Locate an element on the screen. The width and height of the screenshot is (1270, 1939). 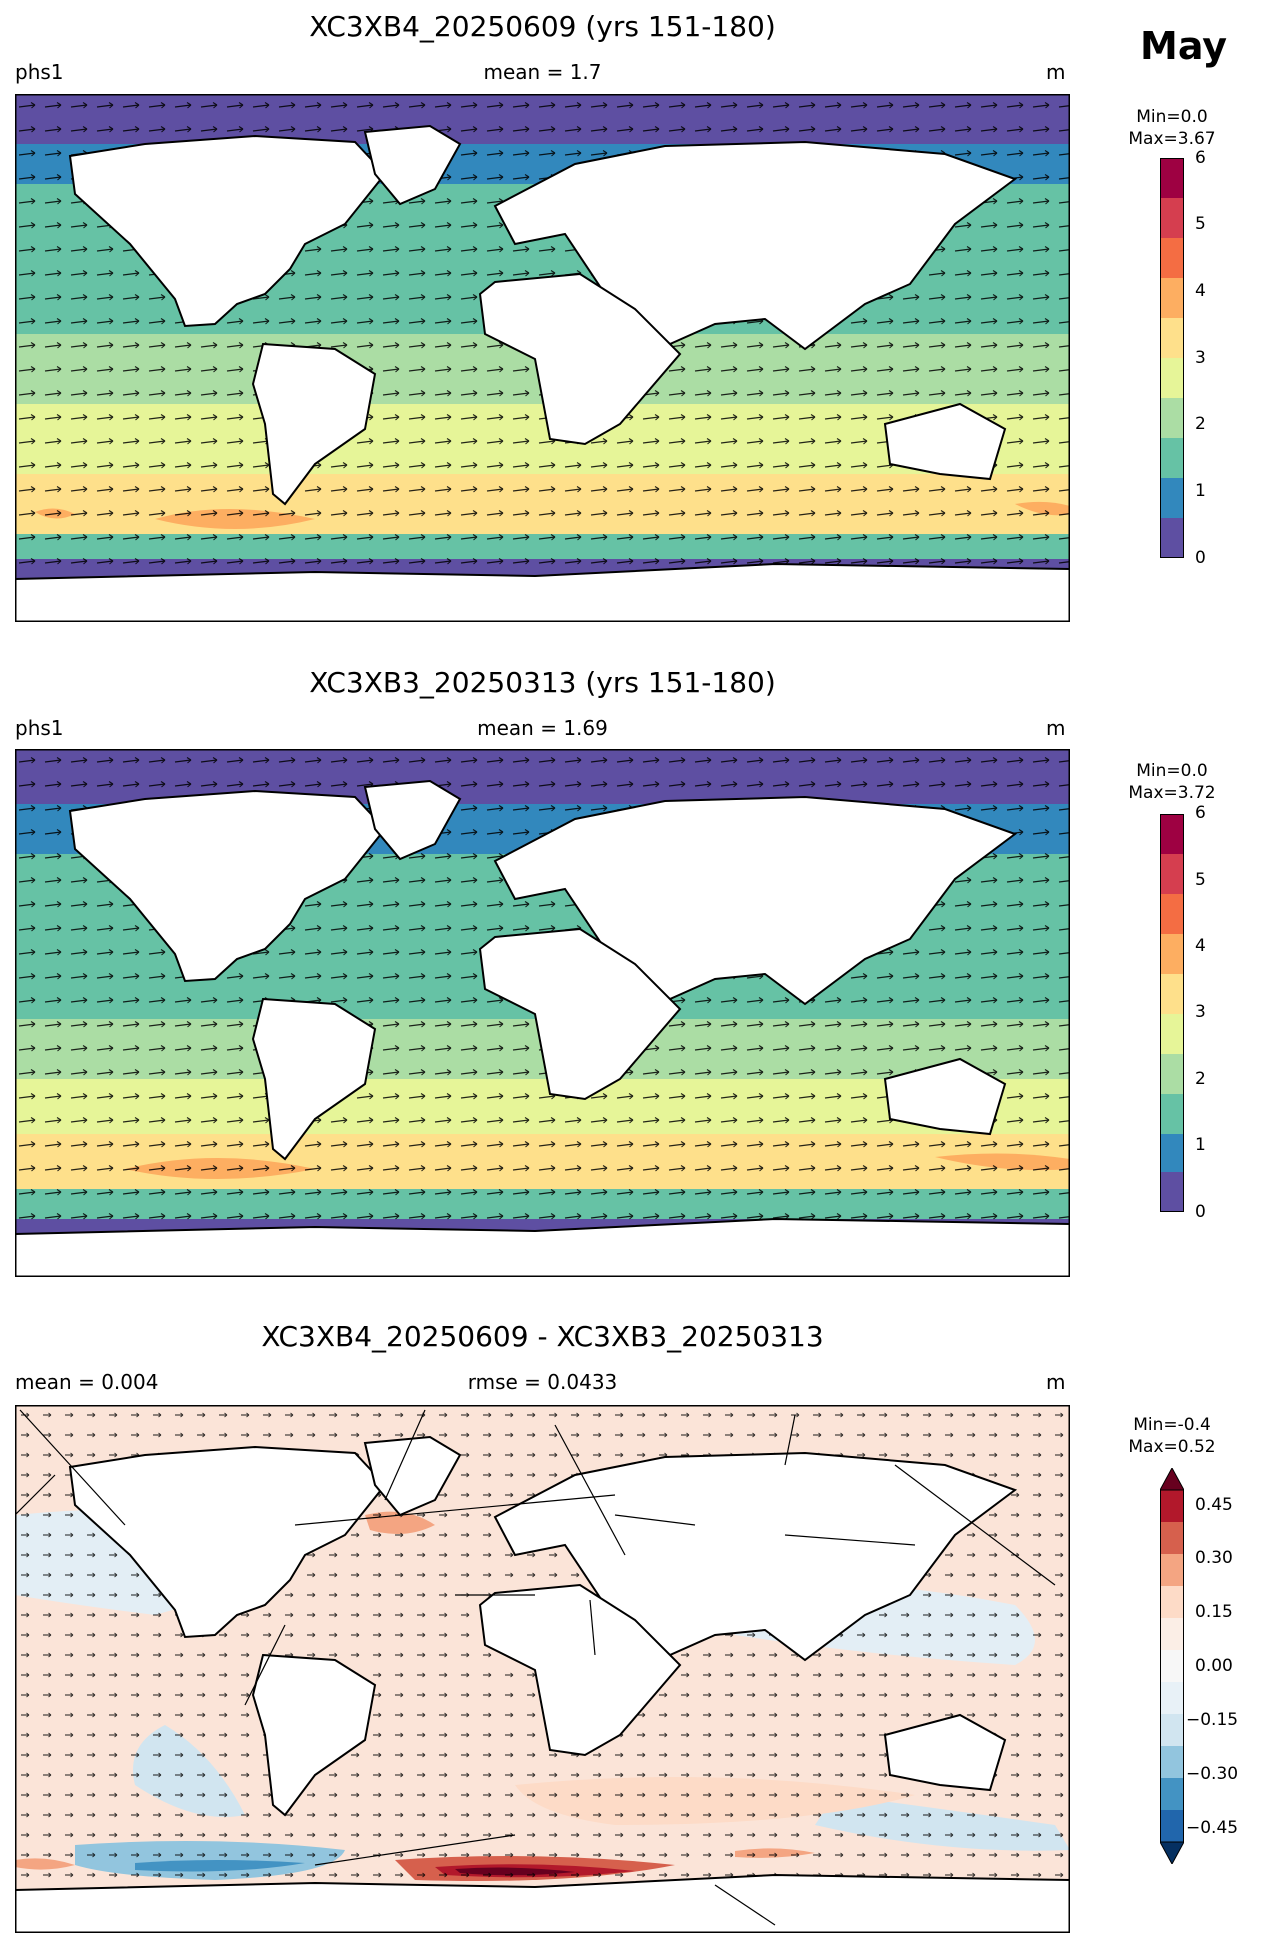
panel-2-colorbar-max: Max=3.72 is located at coordinates (1172, 793).